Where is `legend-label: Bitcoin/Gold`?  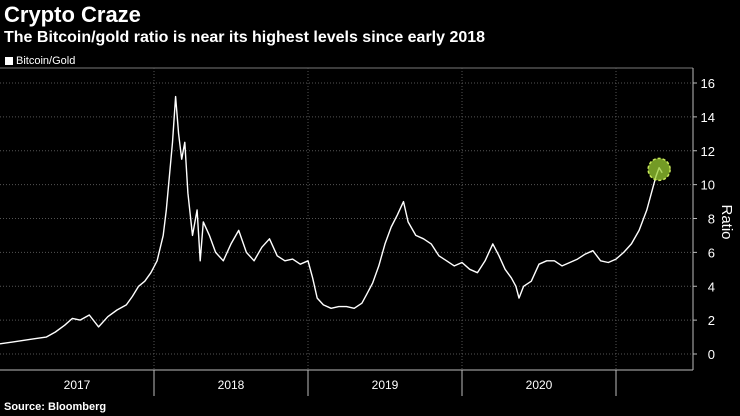
legend-label: Bitcoin/Gold is located at coordinates (46, 61).